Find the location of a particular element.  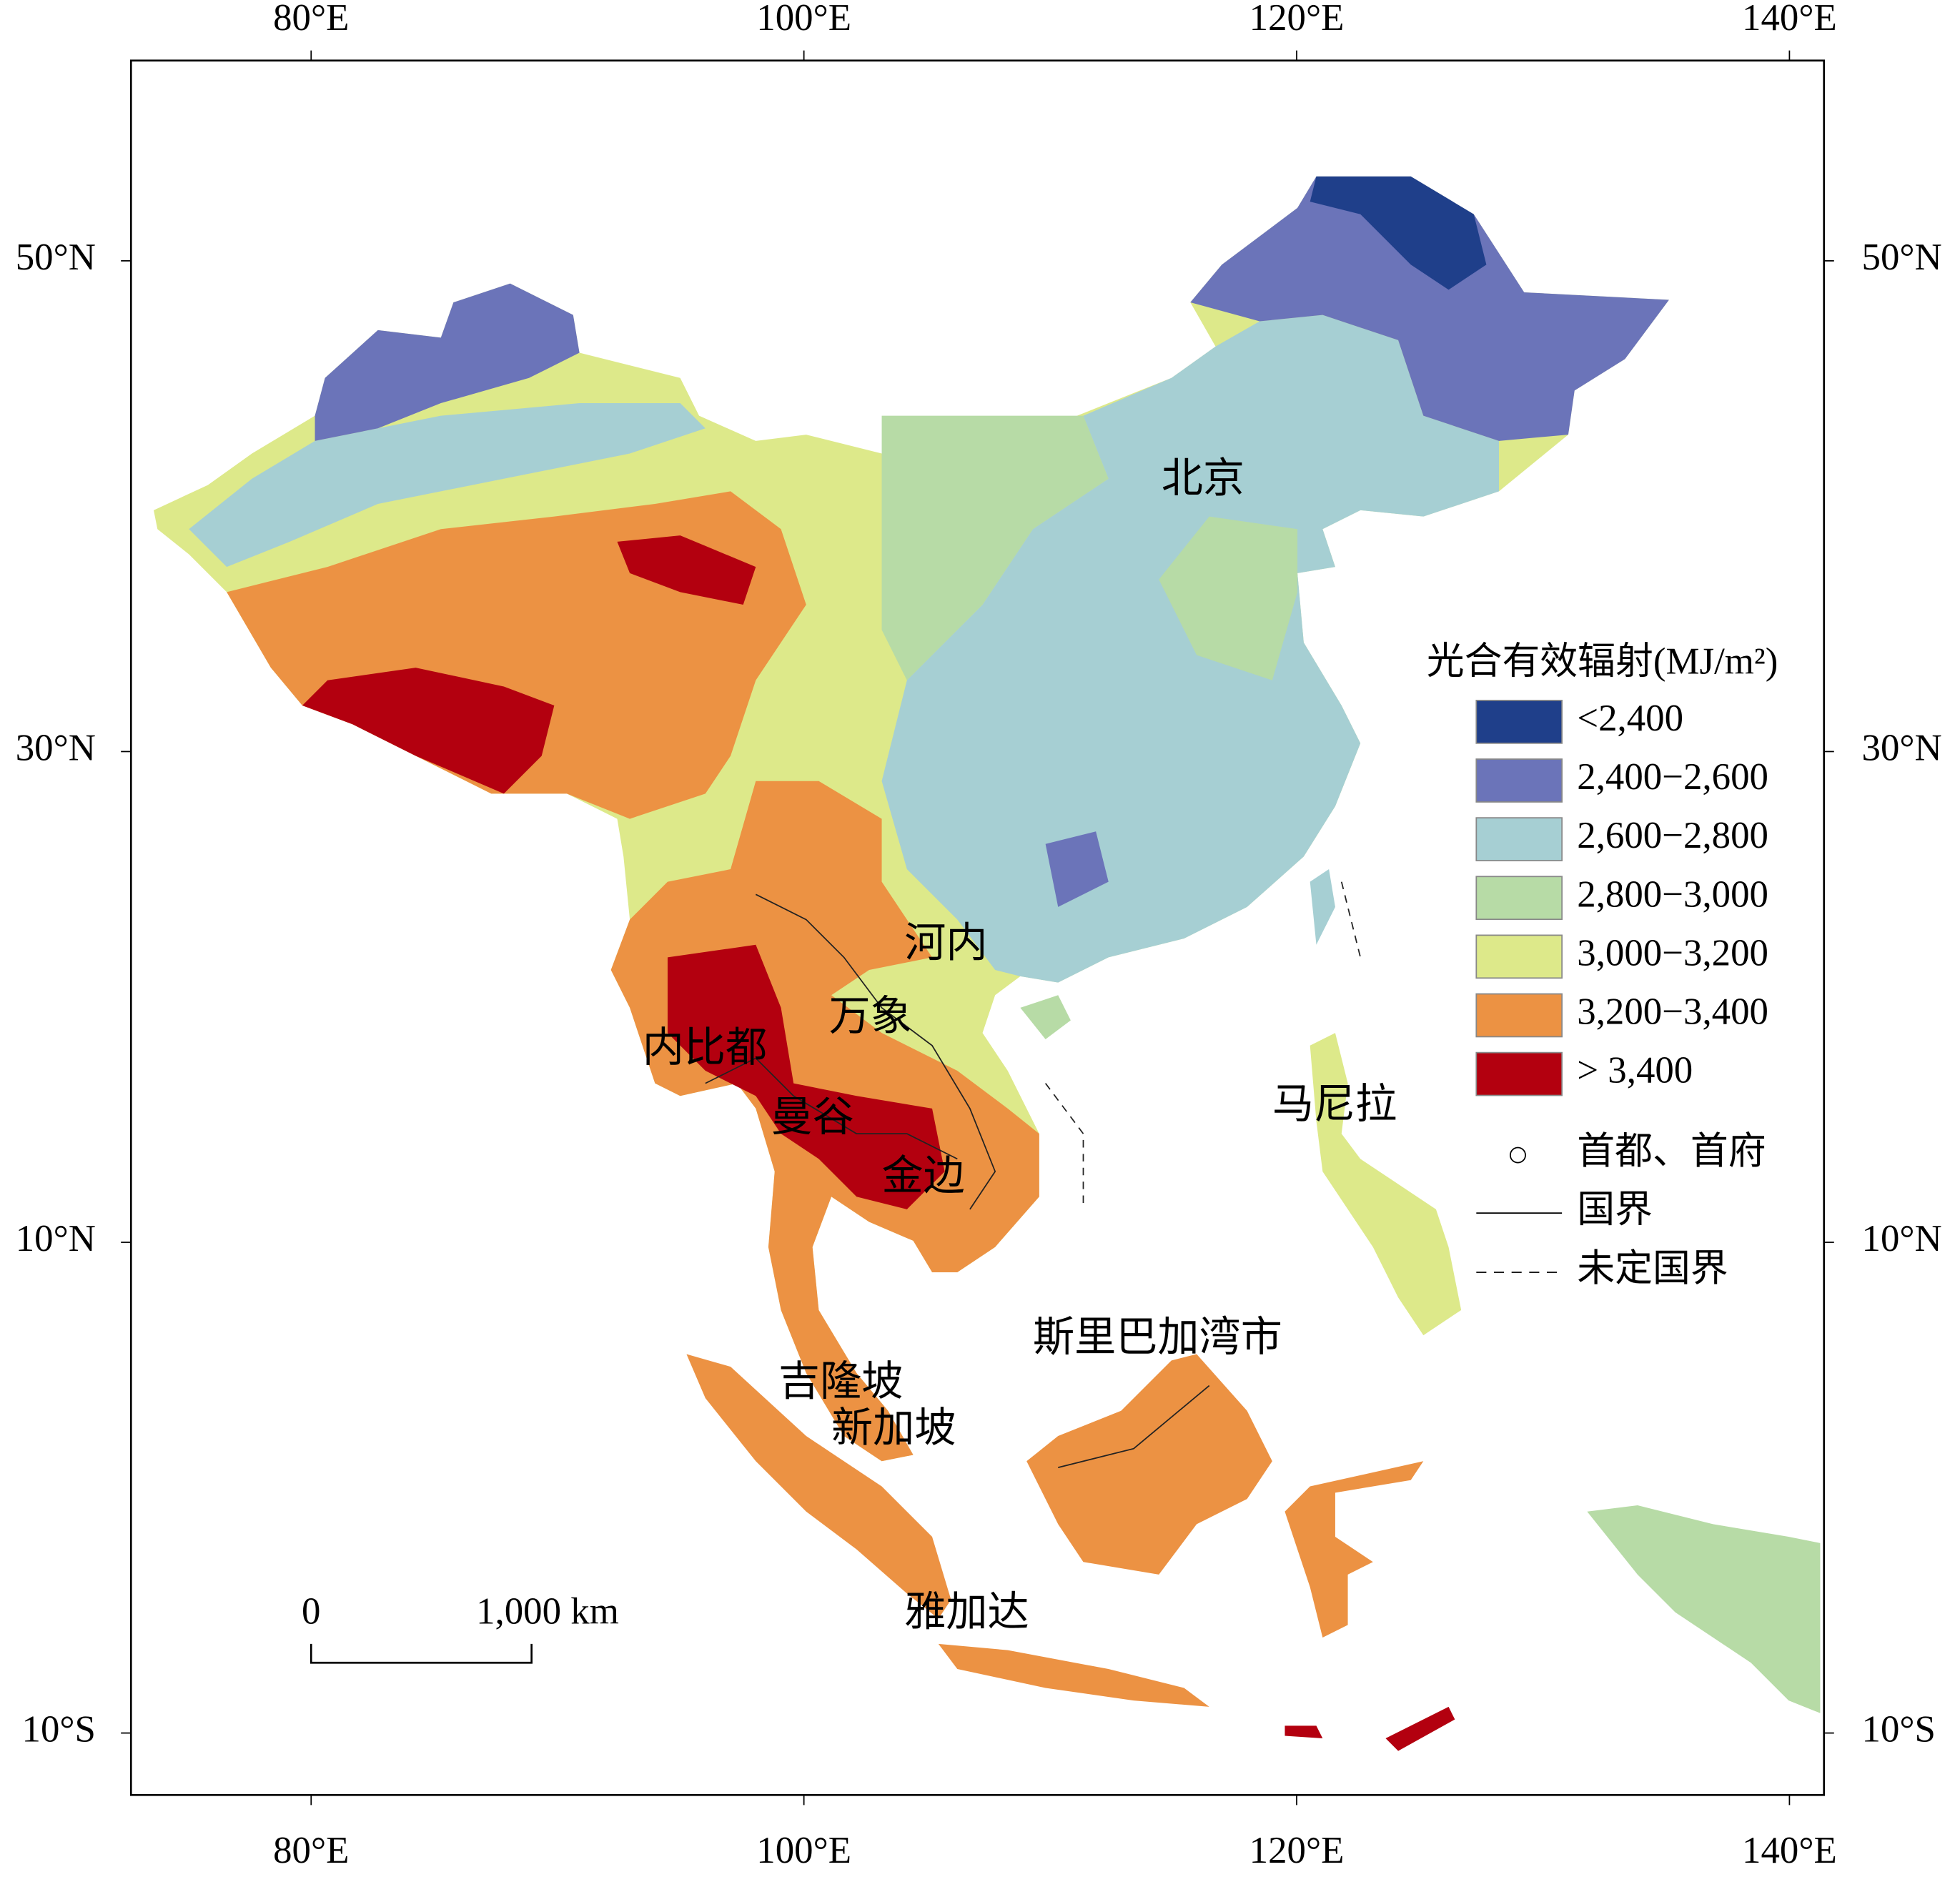

legend-label: 首都、首府 is located at coordinates (1671, 1151).